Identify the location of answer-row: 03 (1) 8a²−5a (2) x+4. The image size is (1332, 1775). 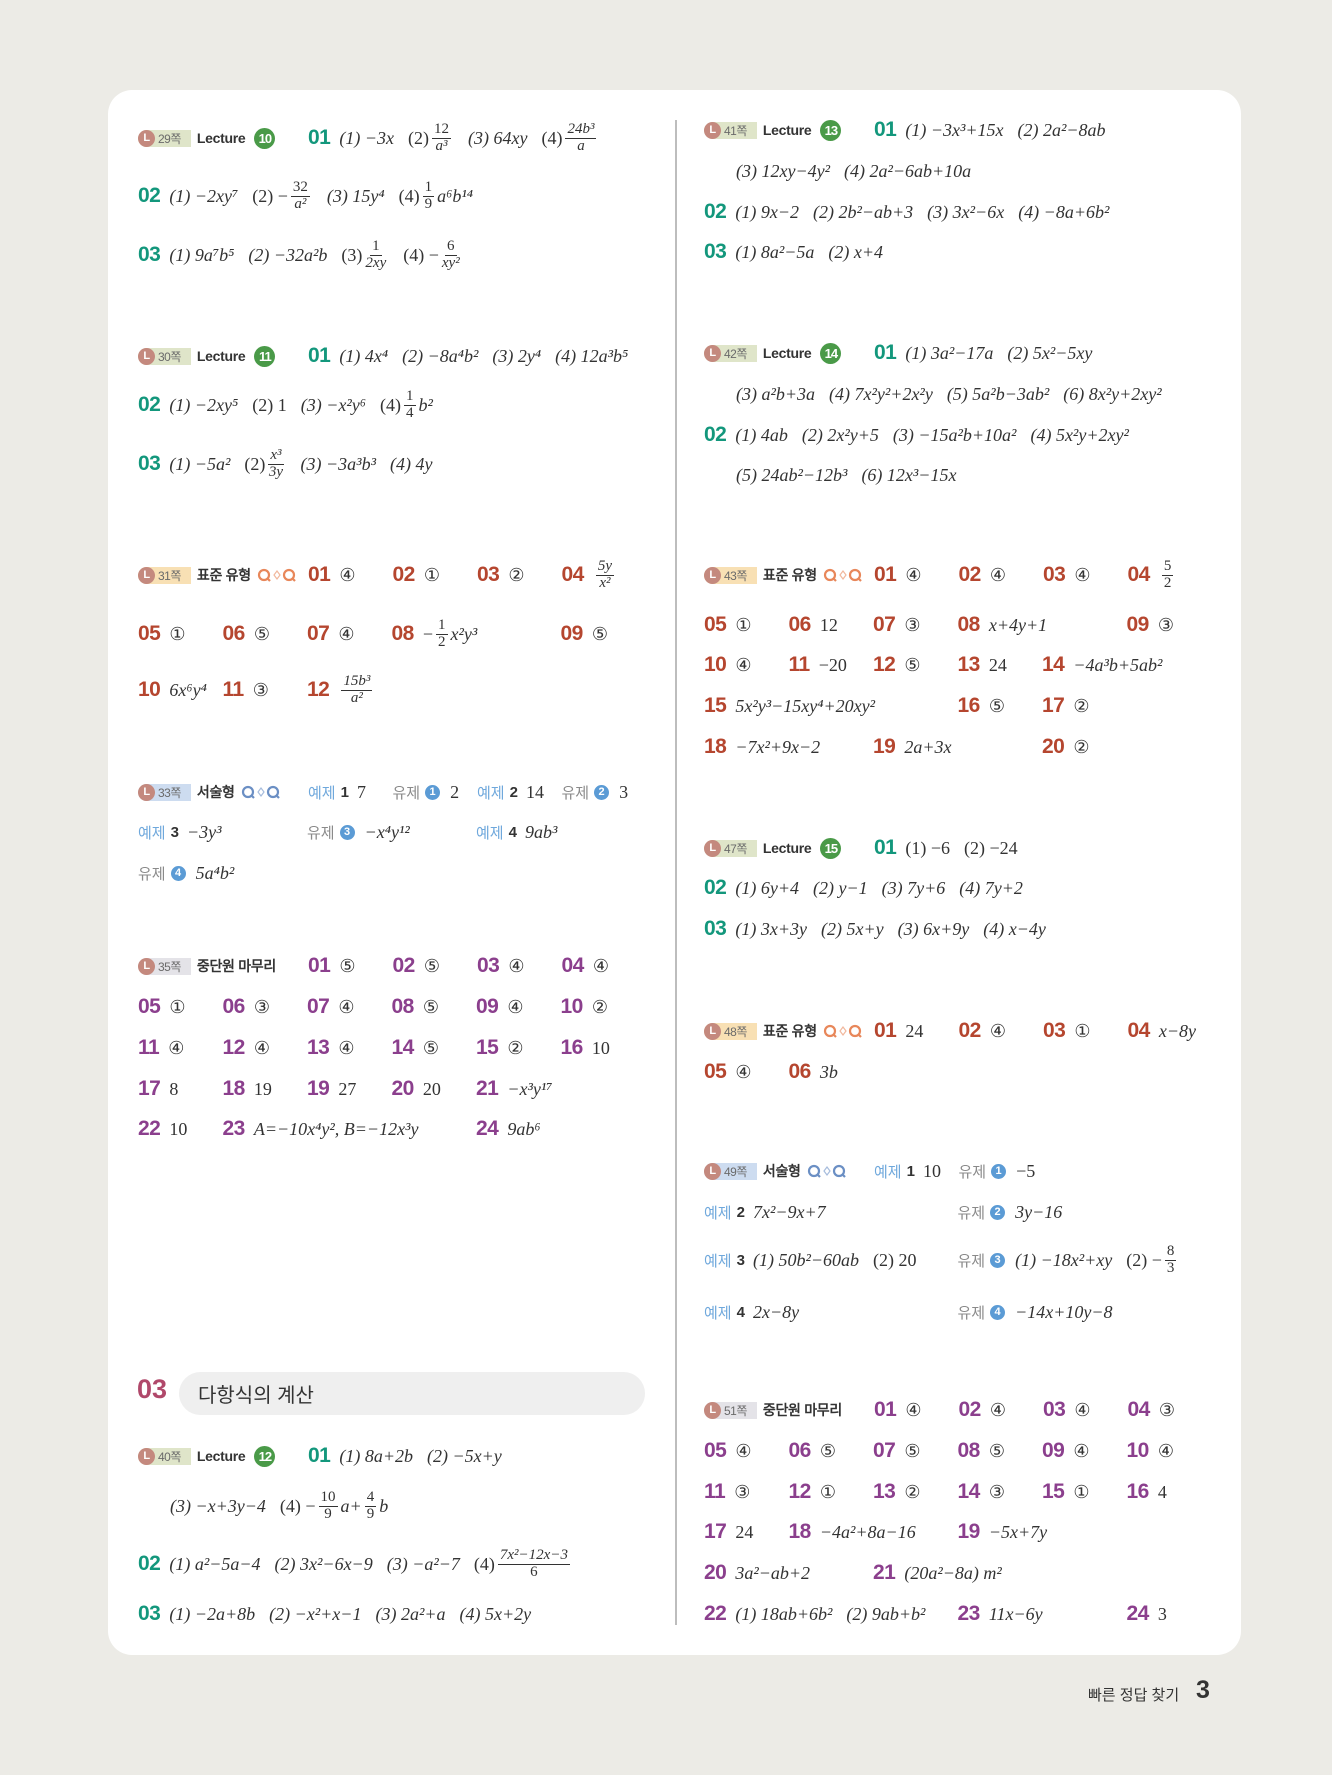
(793, 252).